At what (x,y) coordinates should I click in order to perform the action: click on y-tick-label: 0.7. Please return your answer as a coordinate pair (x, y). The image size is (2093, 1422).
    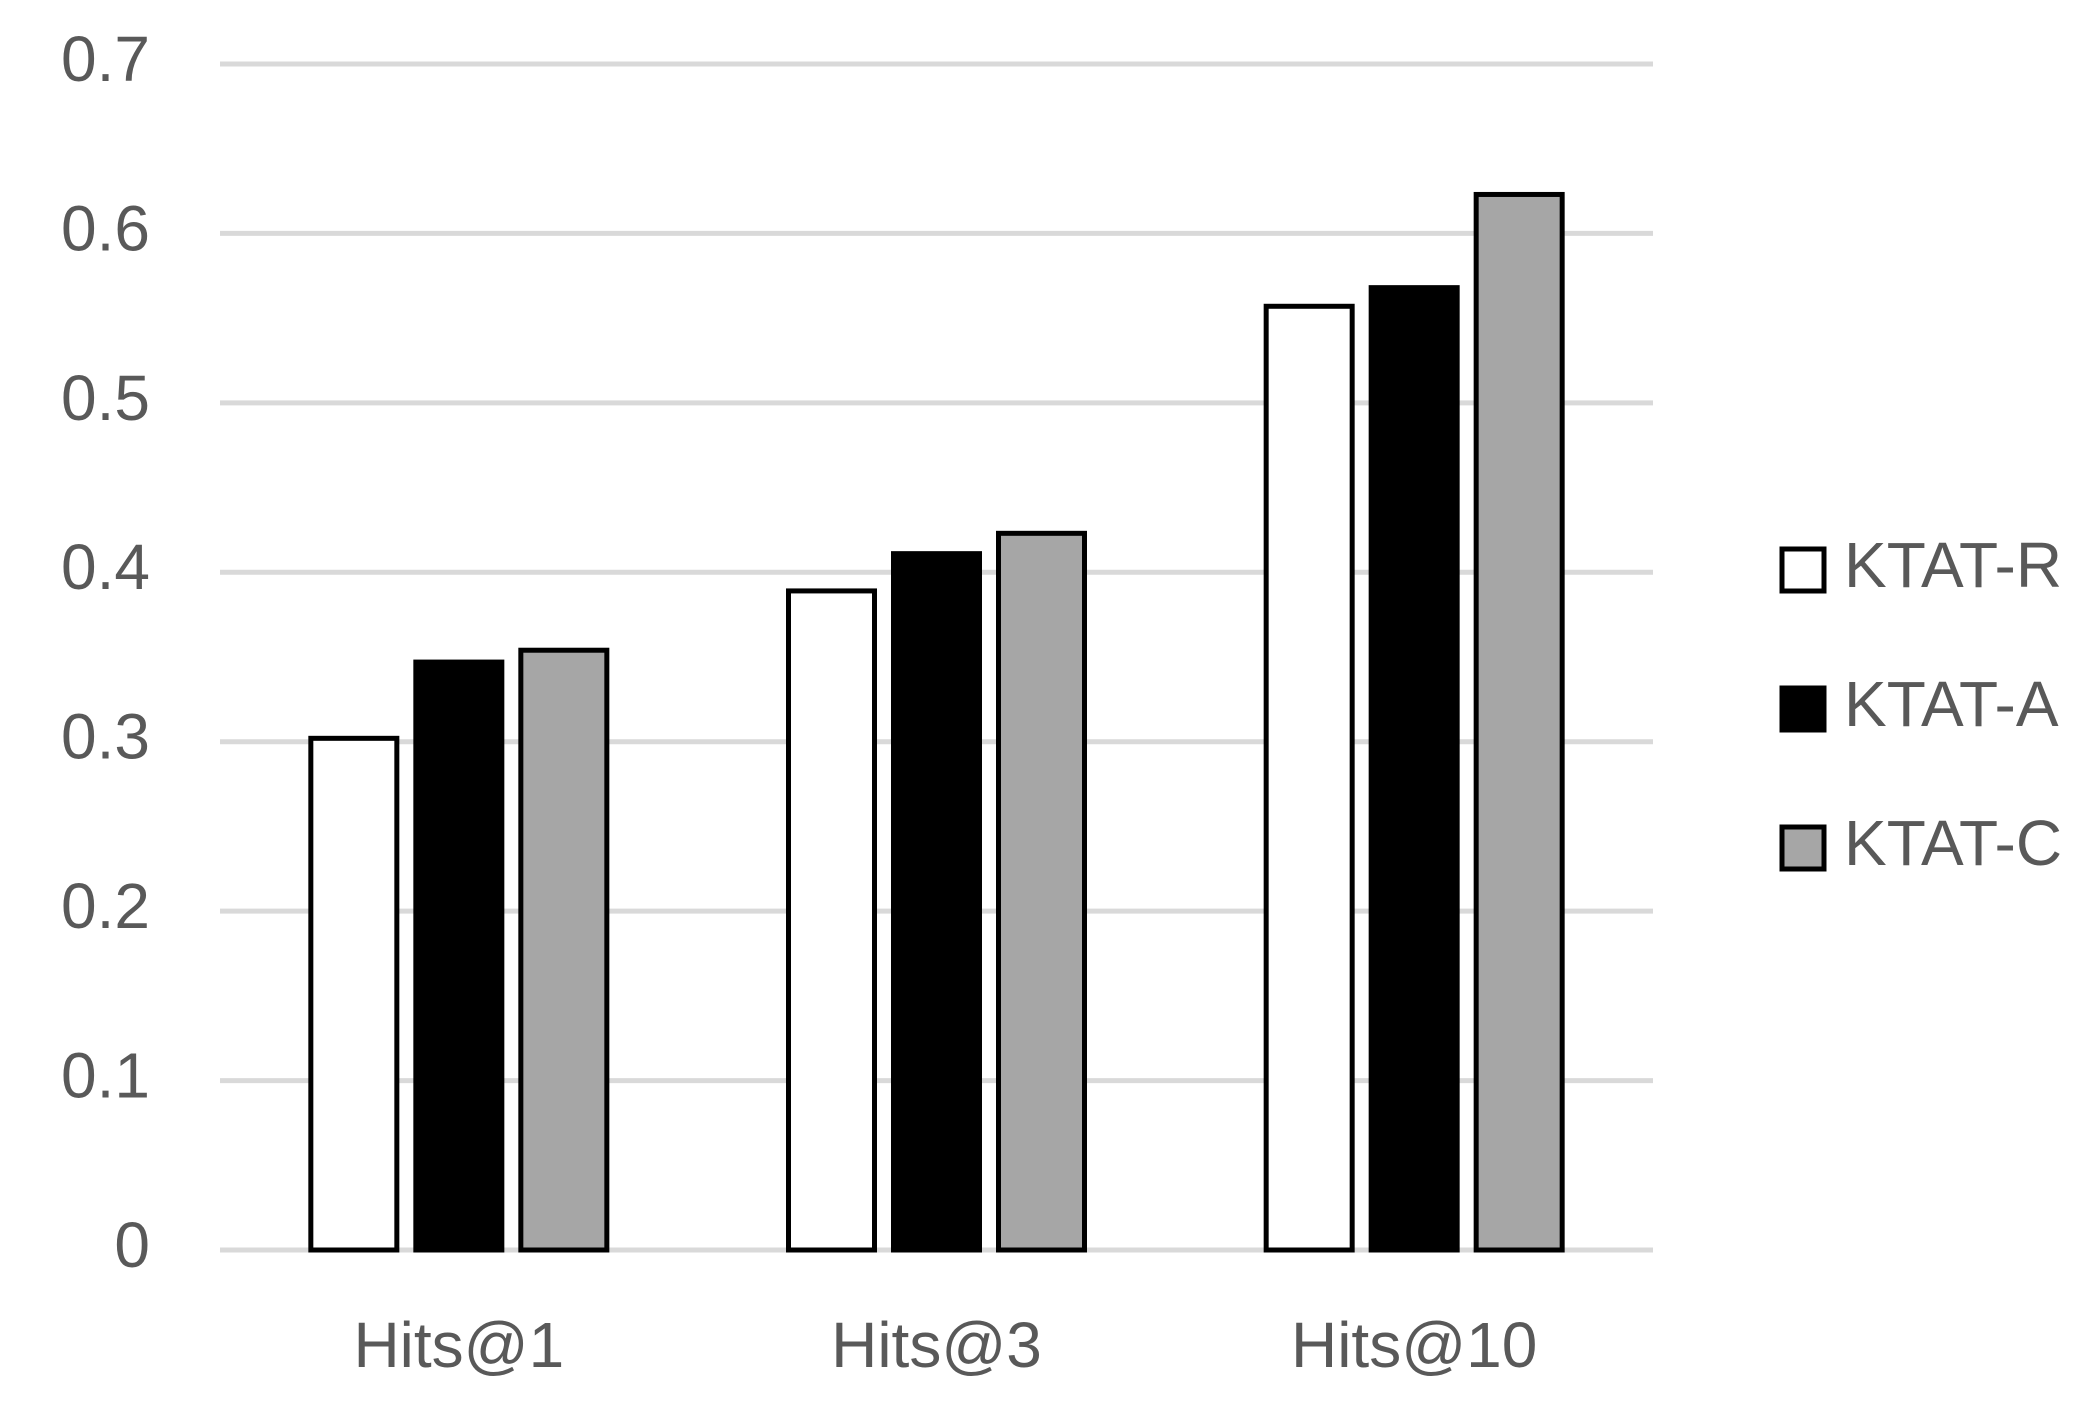
    Looking at the image, I should click on (105, 59).